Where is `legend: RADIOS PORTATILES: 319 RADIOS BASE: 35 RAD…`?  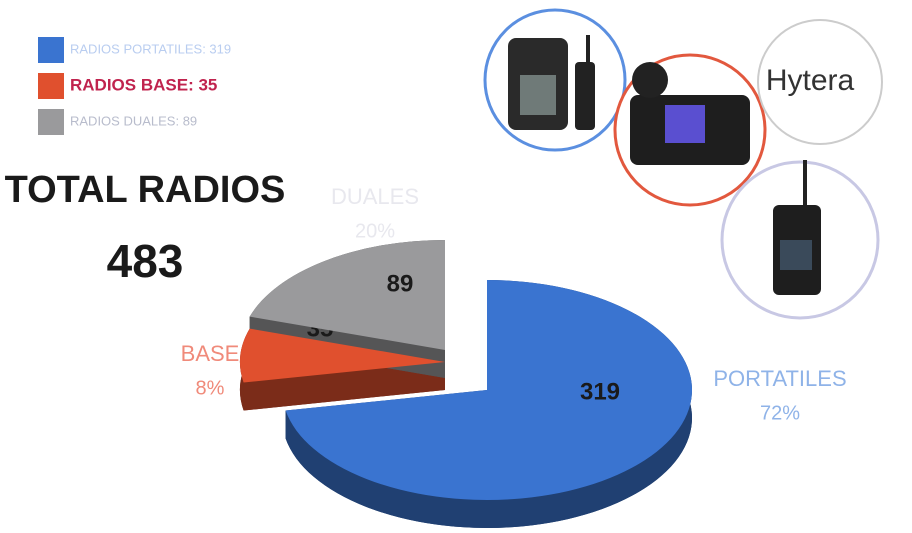 legend: RADIOS PORTATILES: 319 RADIOS BASE: 35 RAD… is located at coordinates (134, 86).